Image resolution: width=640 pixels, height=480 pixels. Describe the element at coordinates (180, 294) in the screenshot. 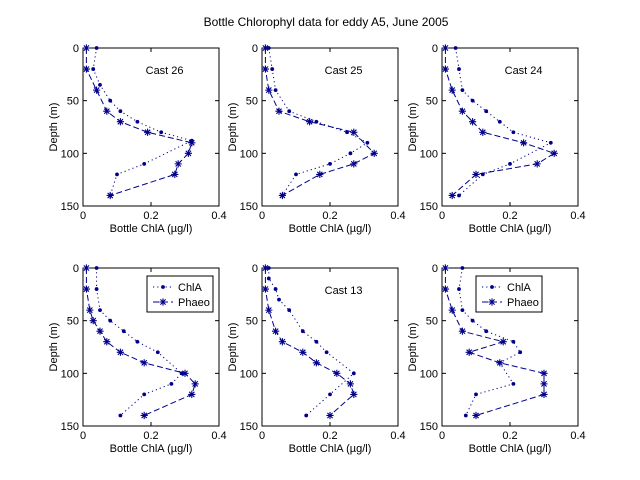

I see `legend: ChlA Phaeo` at that location.